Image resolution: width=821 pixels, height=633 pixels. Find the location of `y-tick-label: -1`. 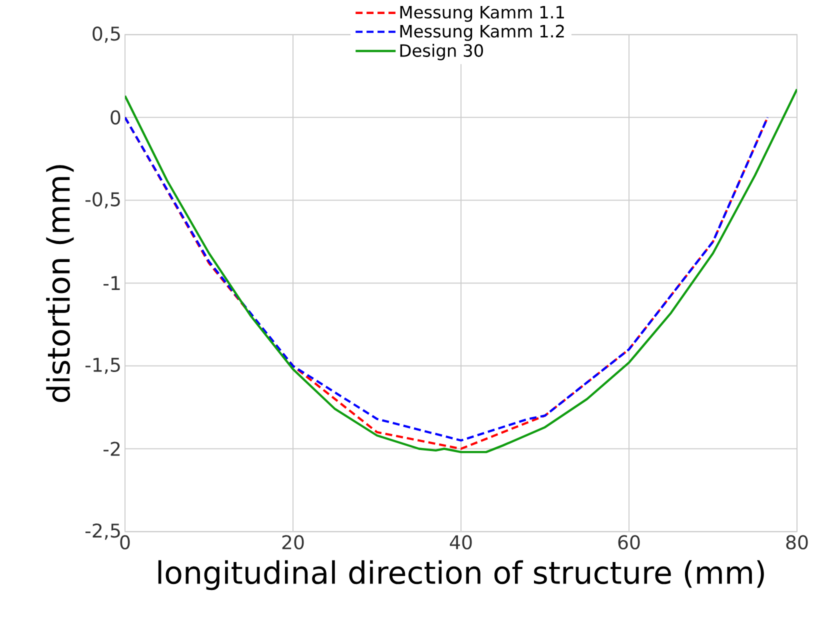

y-tick-label: -1 is located at coordinates (112, 283).